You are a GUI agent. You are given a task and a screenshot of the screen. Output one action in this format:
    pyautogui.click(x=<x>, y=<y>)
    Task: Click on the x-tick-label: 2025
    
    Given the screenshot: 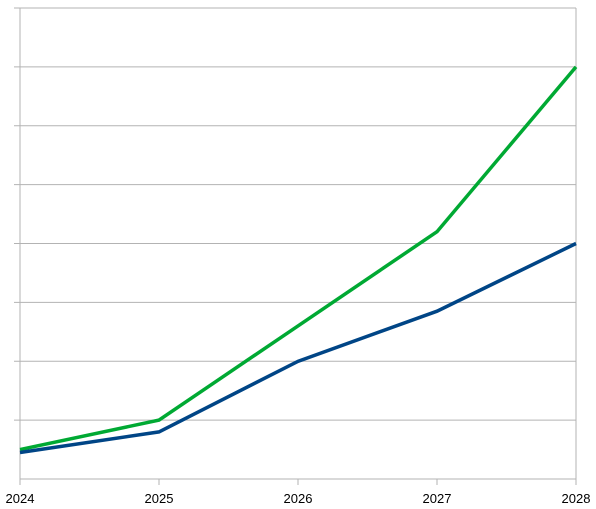 What is the action you would take?
    pyautogui.click(x=159, y=498)
    